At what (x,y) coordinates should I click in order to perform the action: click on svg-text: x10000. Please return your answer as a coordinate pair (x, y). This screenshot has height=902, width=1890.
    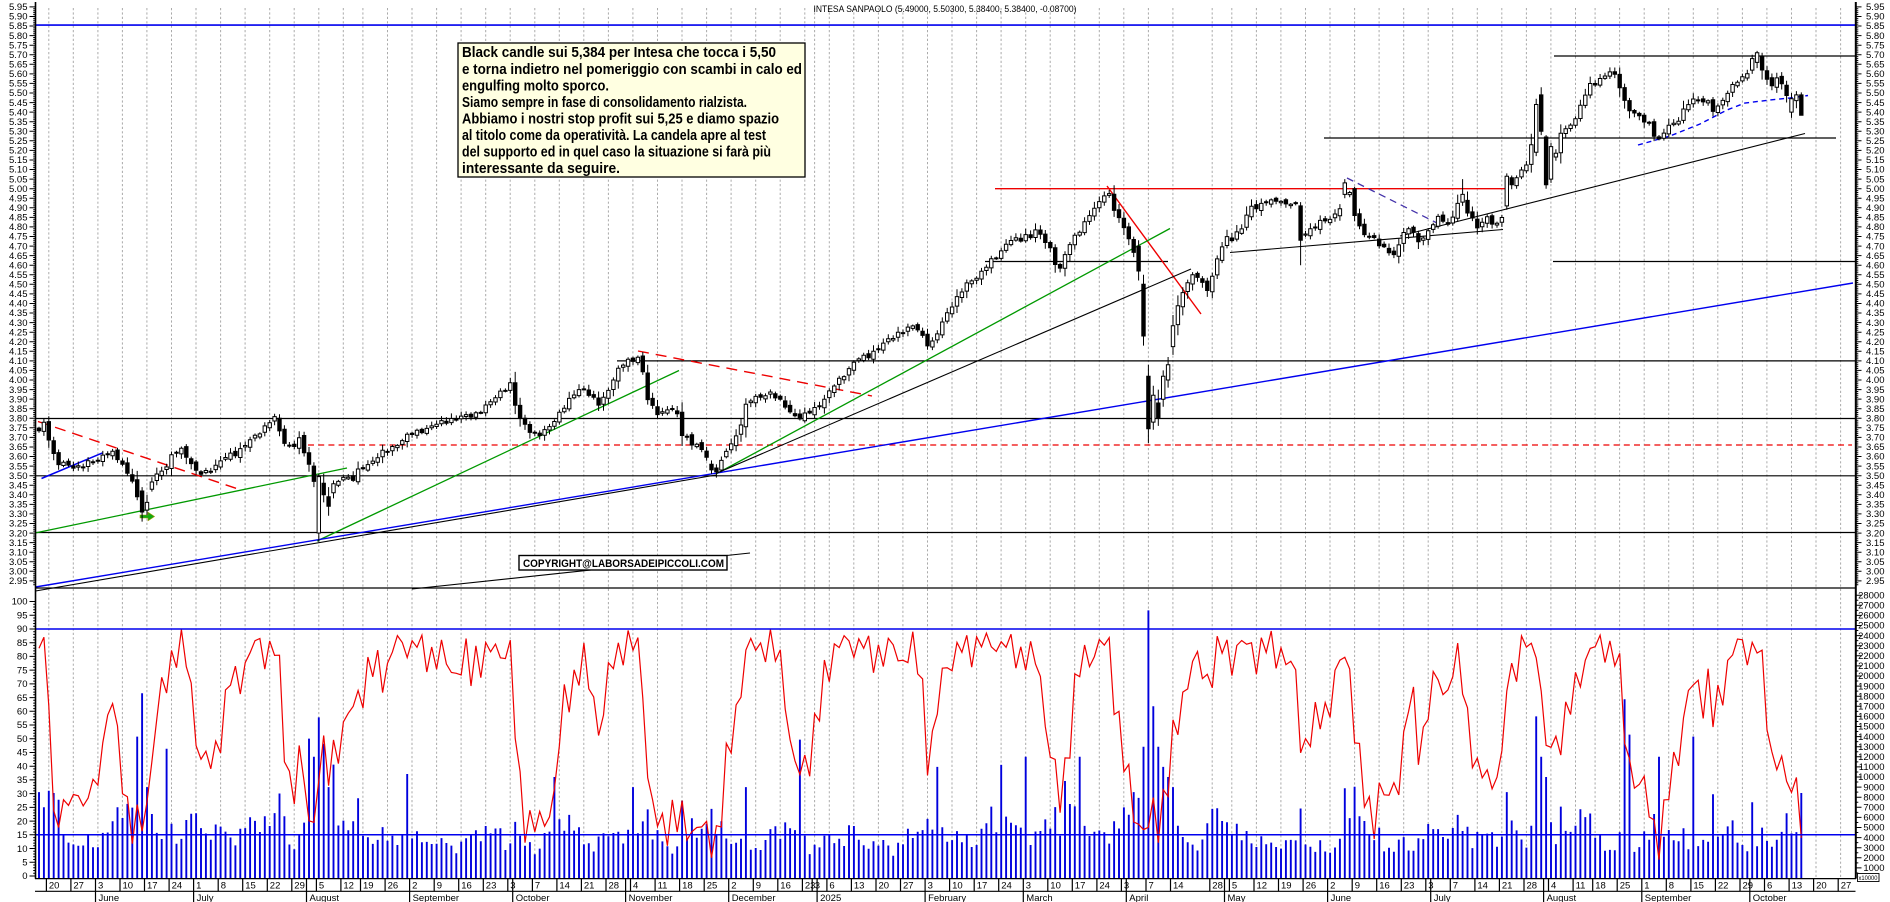
    Looking at the image, I should click on (1869, 878).